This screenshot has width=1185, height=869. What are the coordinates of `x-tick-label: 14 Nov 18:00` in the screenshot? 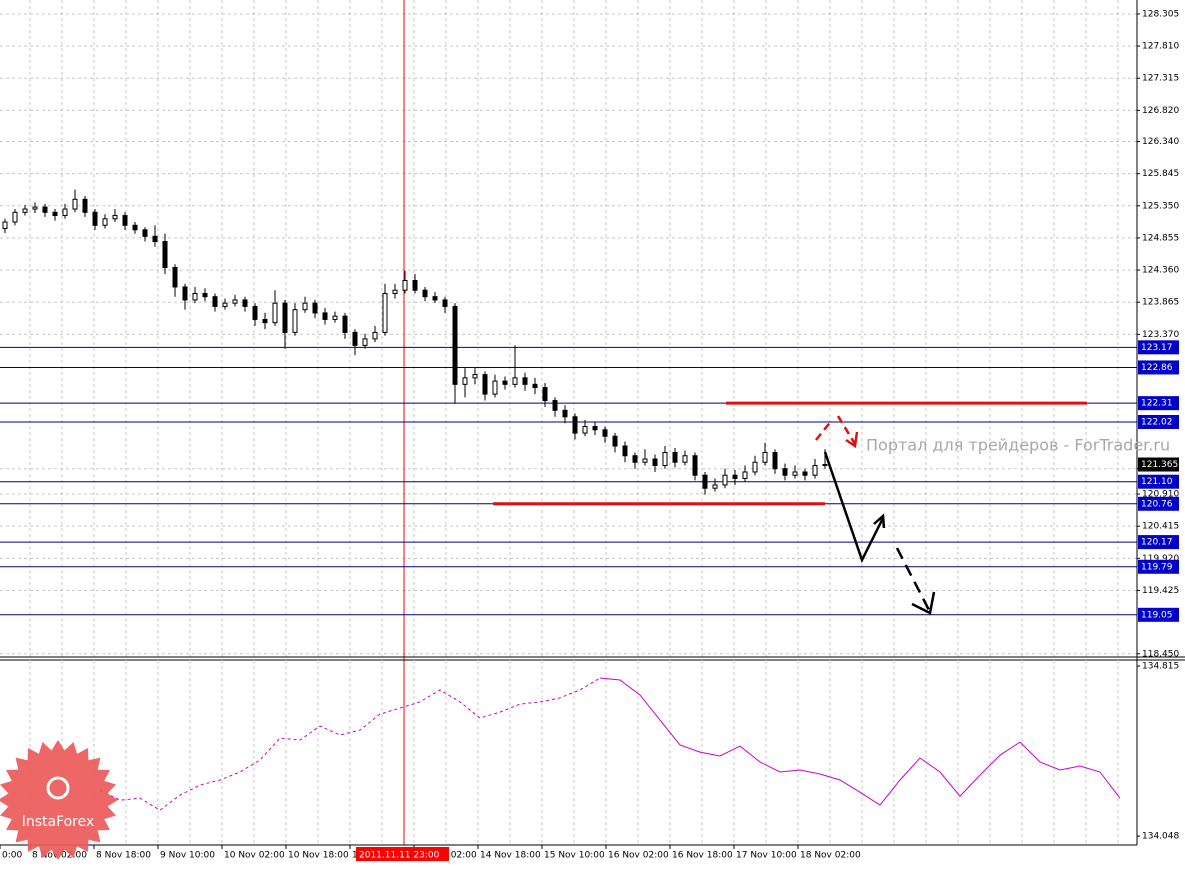 It's located at (510, 856).